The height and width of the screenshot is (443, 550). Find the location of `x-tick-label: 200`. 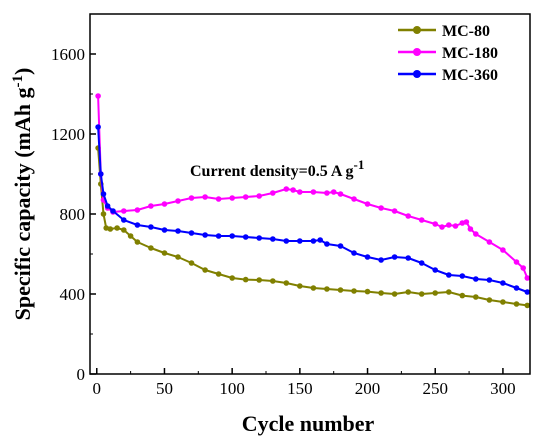

x-tick-label: 200 is located at coordinates (368, 388).